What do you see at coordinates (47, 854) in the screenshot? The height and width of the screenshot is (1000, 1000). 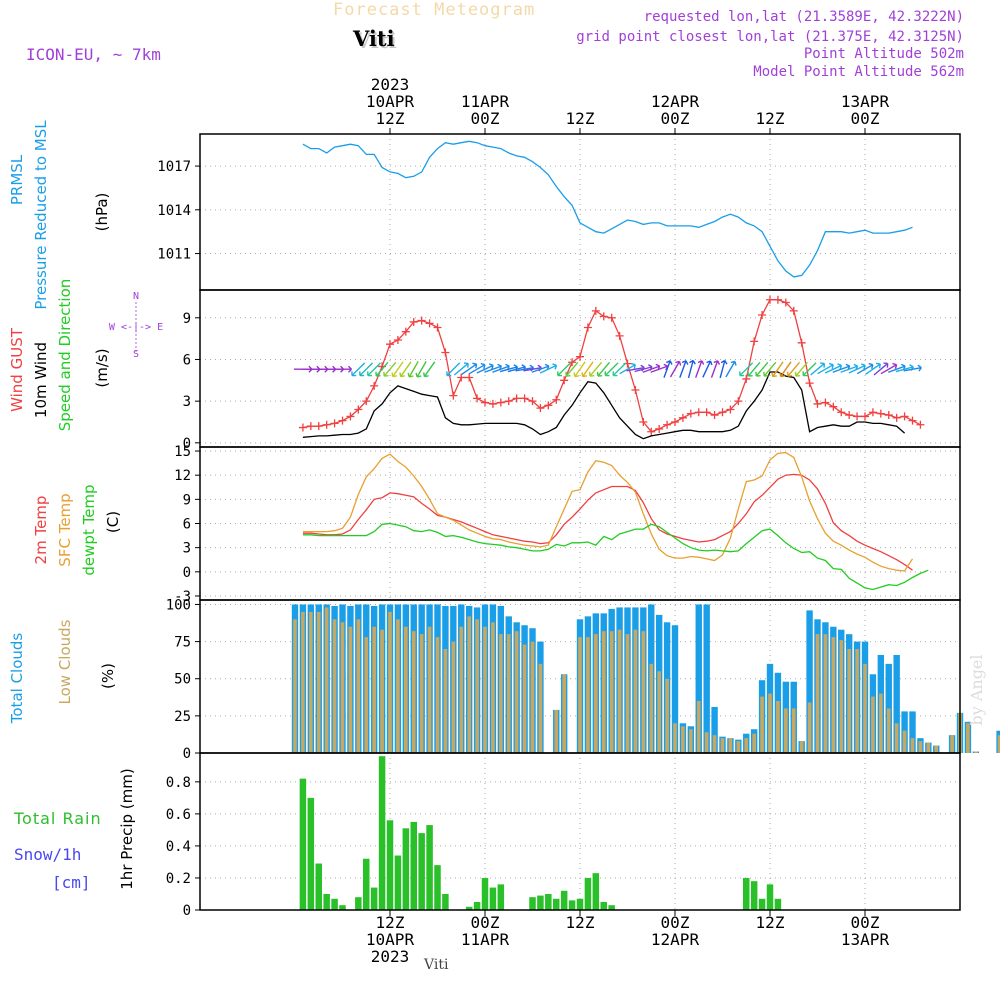 I see `snow-label: Snow/1h` at bounding box center [47, 854].